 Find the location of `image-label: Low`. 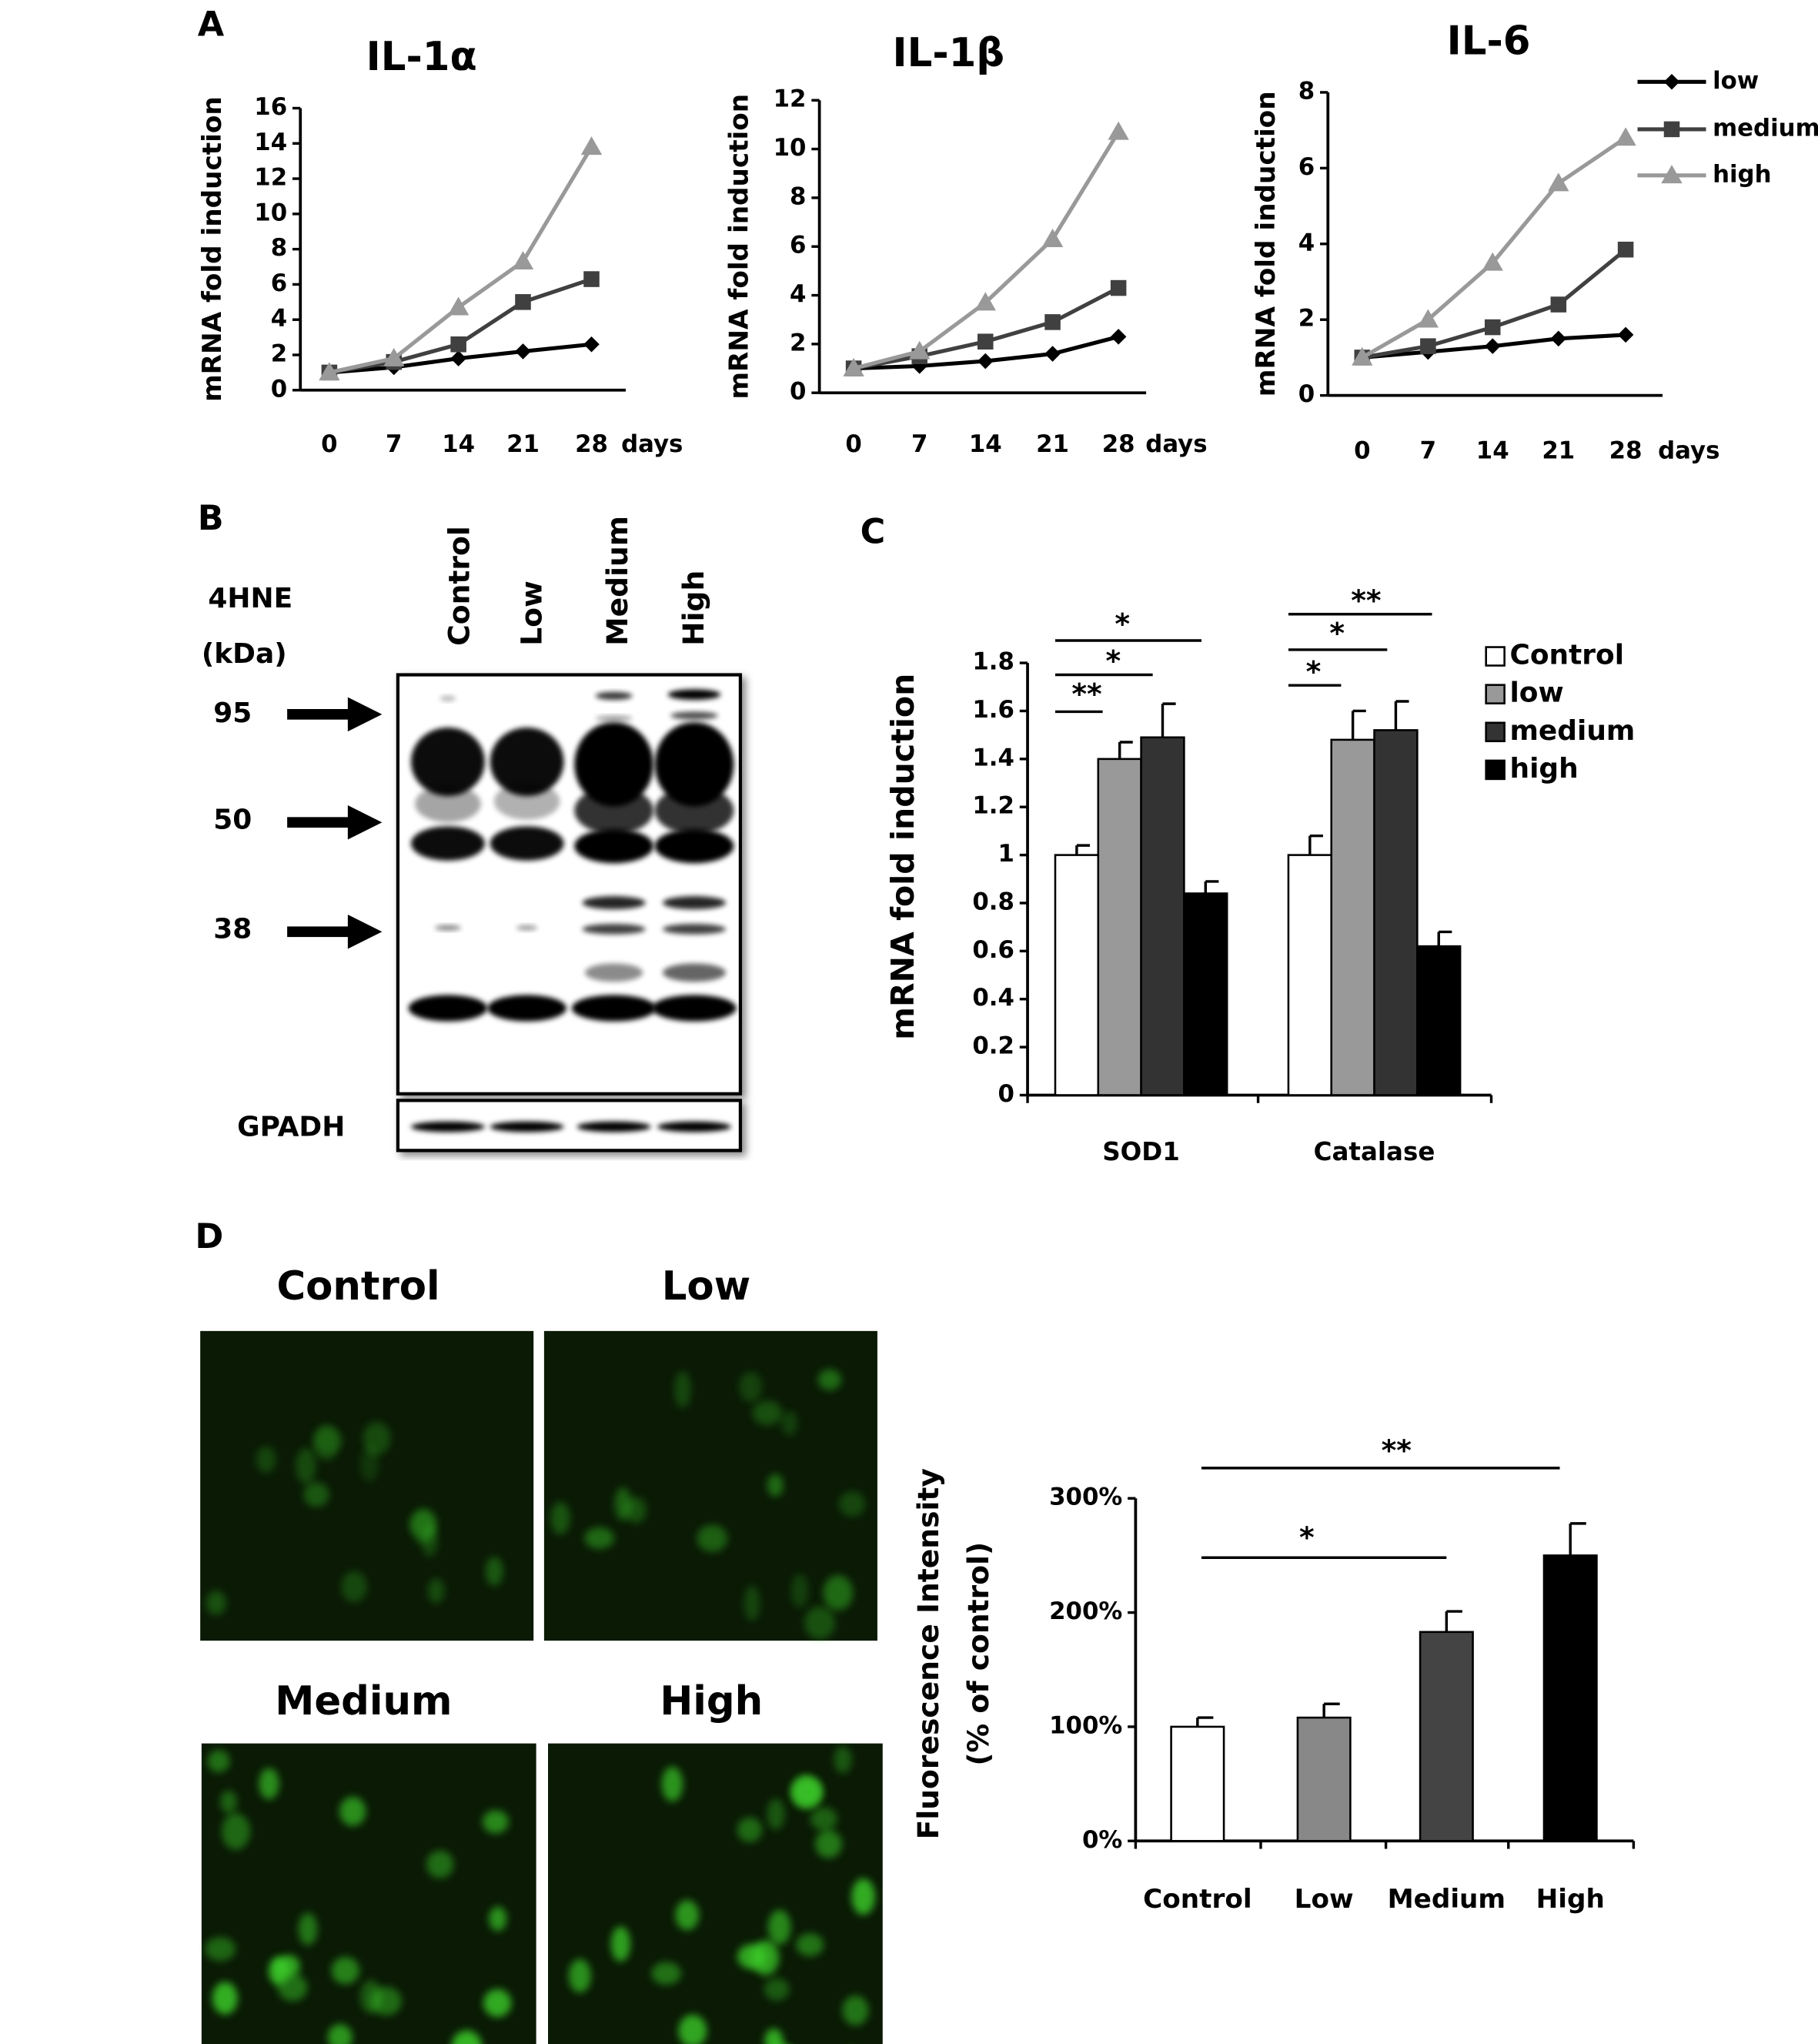

image-label: Low is located at coordinates (706, 1286).